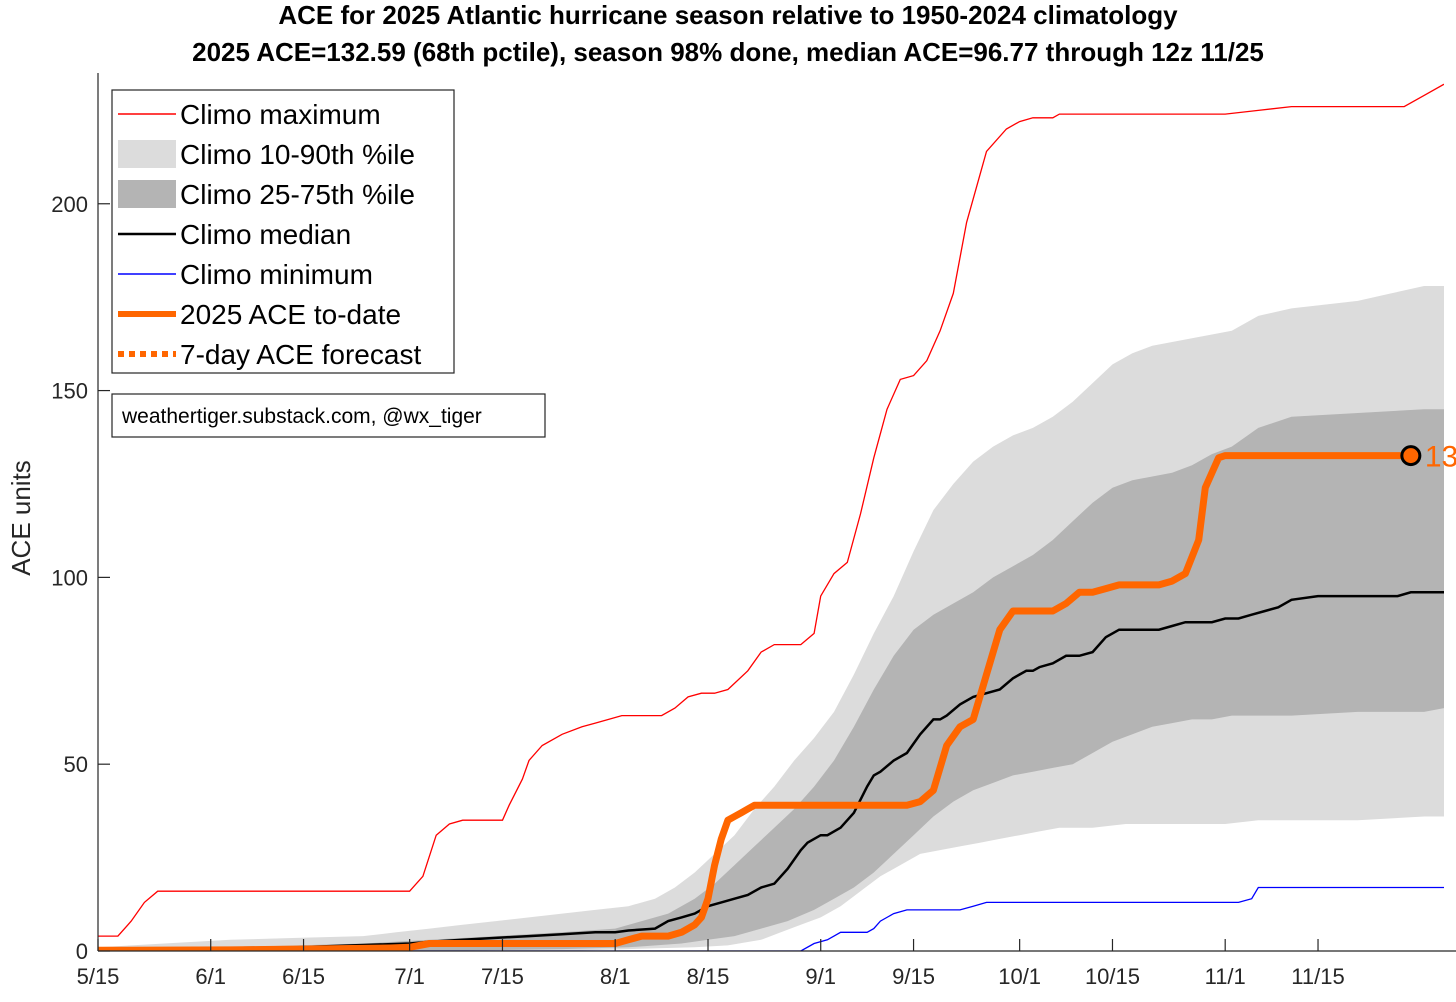  Describe the element at coordinates (303, 976) in the screenshot. I see `x-tick-label: 6/15` at that location.